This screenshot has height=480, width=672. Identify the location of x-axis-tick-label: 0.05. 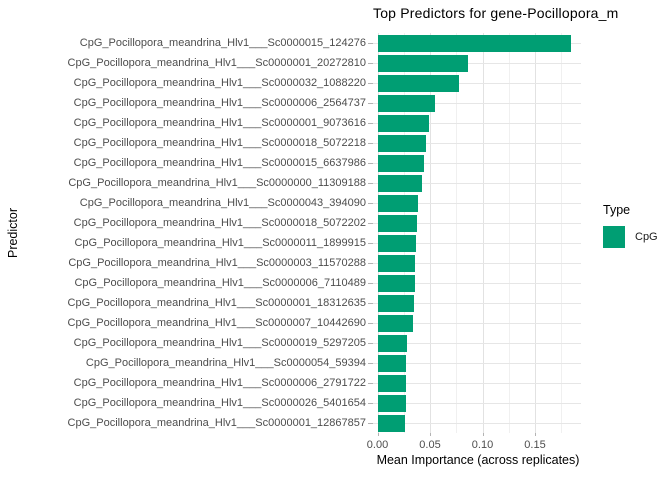
(430, 445).